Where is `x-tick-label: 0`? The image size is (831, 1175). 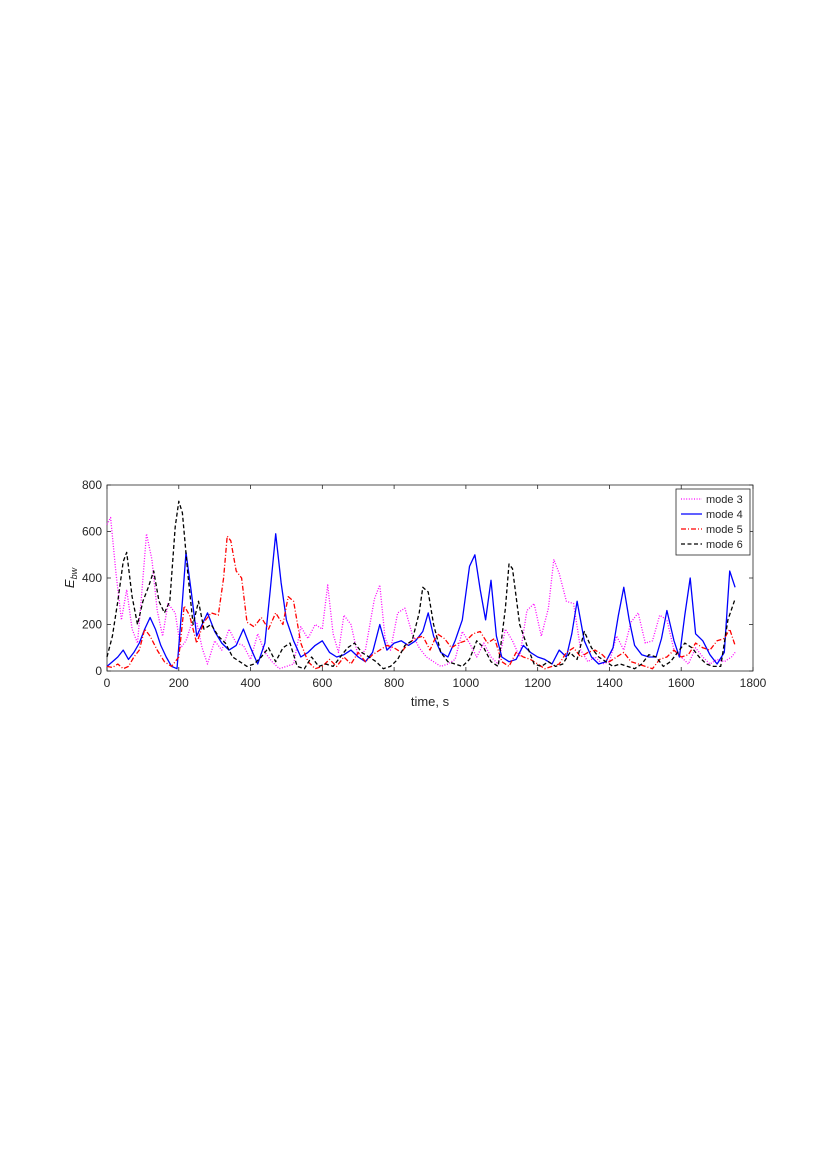 x-tick-label: 0 is located at coordinates (107, 683).